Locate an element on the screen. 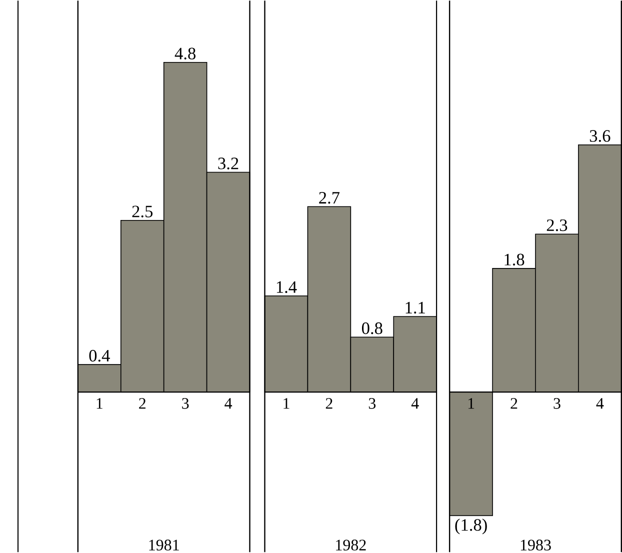  x-axis-title: 1982 is located at coordinates (351, 545).